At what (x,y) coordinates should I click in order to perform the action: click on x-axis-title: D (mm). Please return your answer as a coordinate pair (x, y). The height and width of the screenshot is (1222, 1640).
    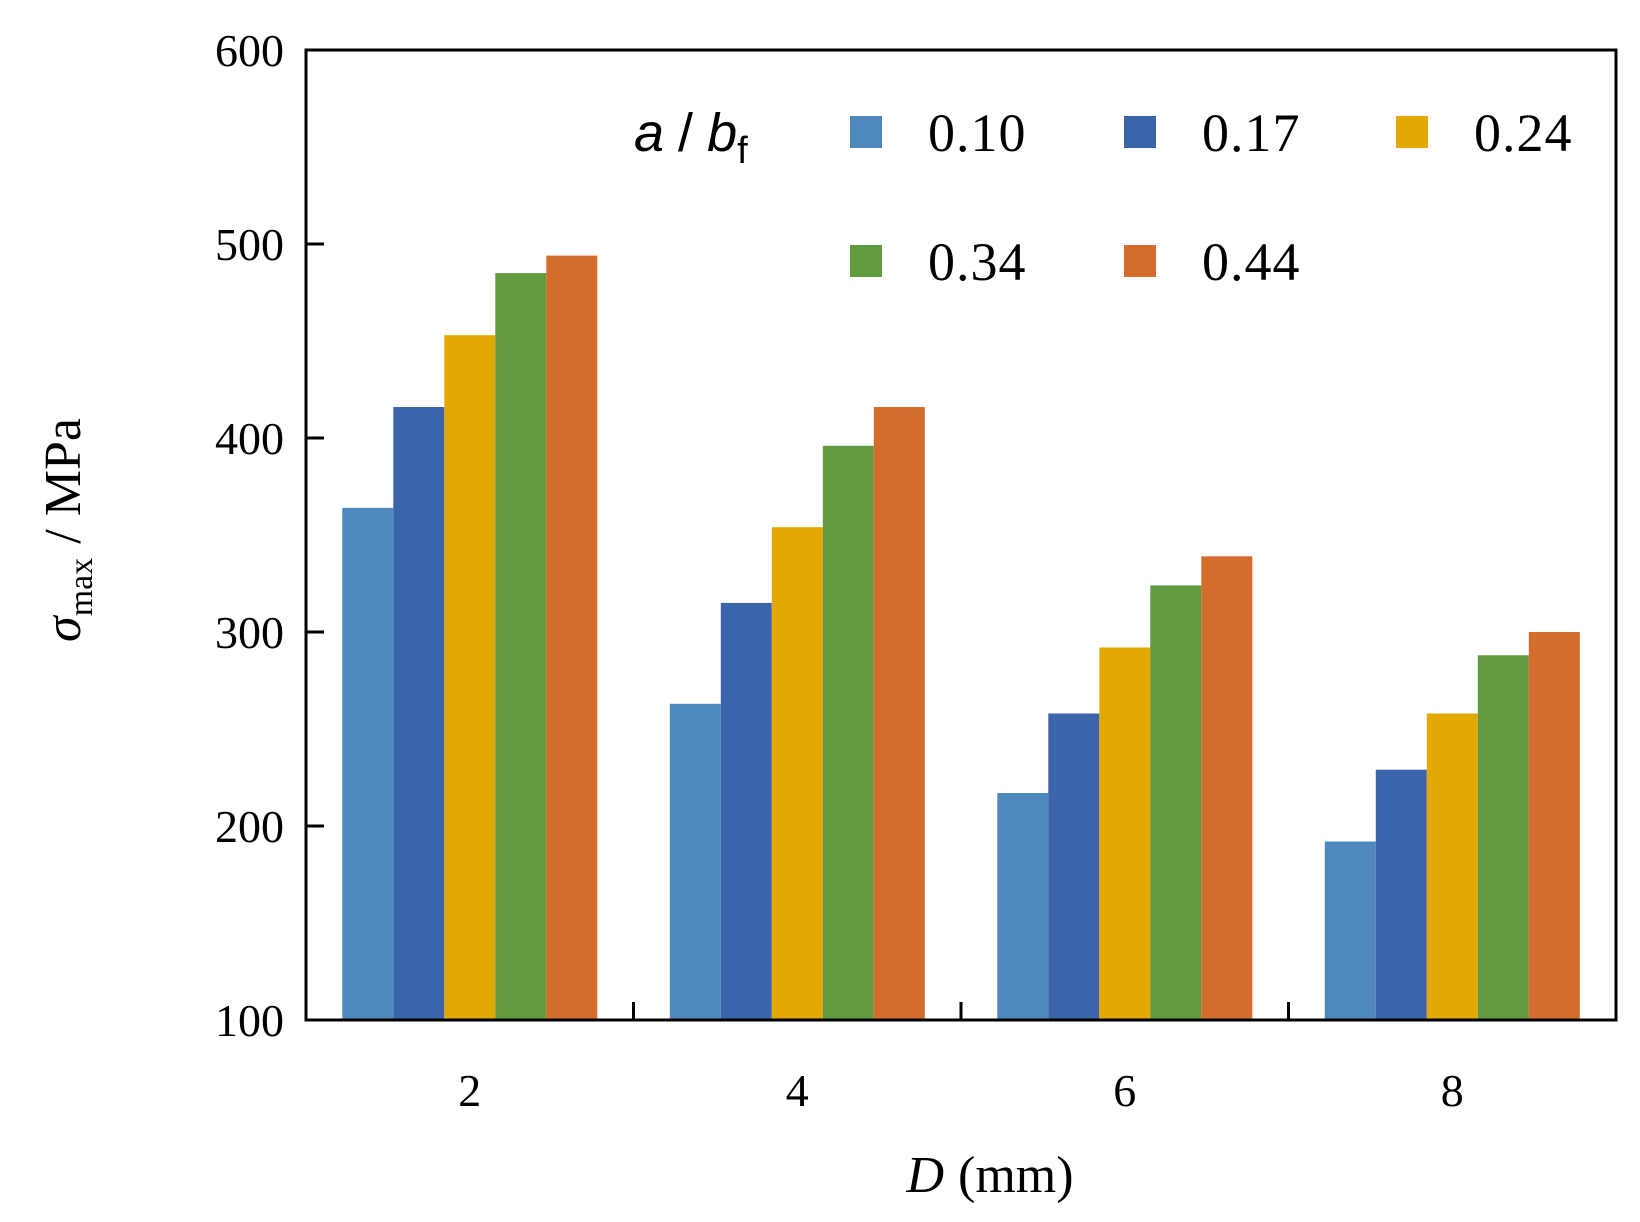
    Looking at the image, I should click on (989, 1175).